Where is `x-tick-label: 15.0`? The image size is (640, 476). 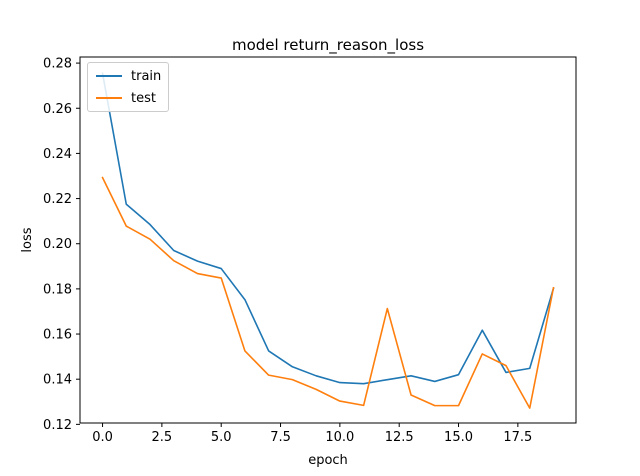
x-tick-label: 15.0 is located at coordinates (458, 437).